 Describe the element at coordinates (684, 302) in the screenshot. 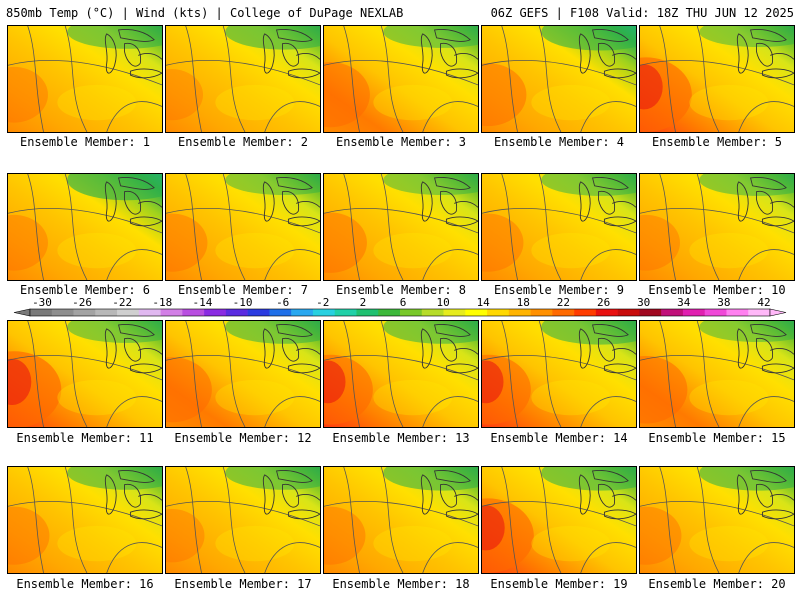

I see `colorbar-tick-label: 34` at that location.